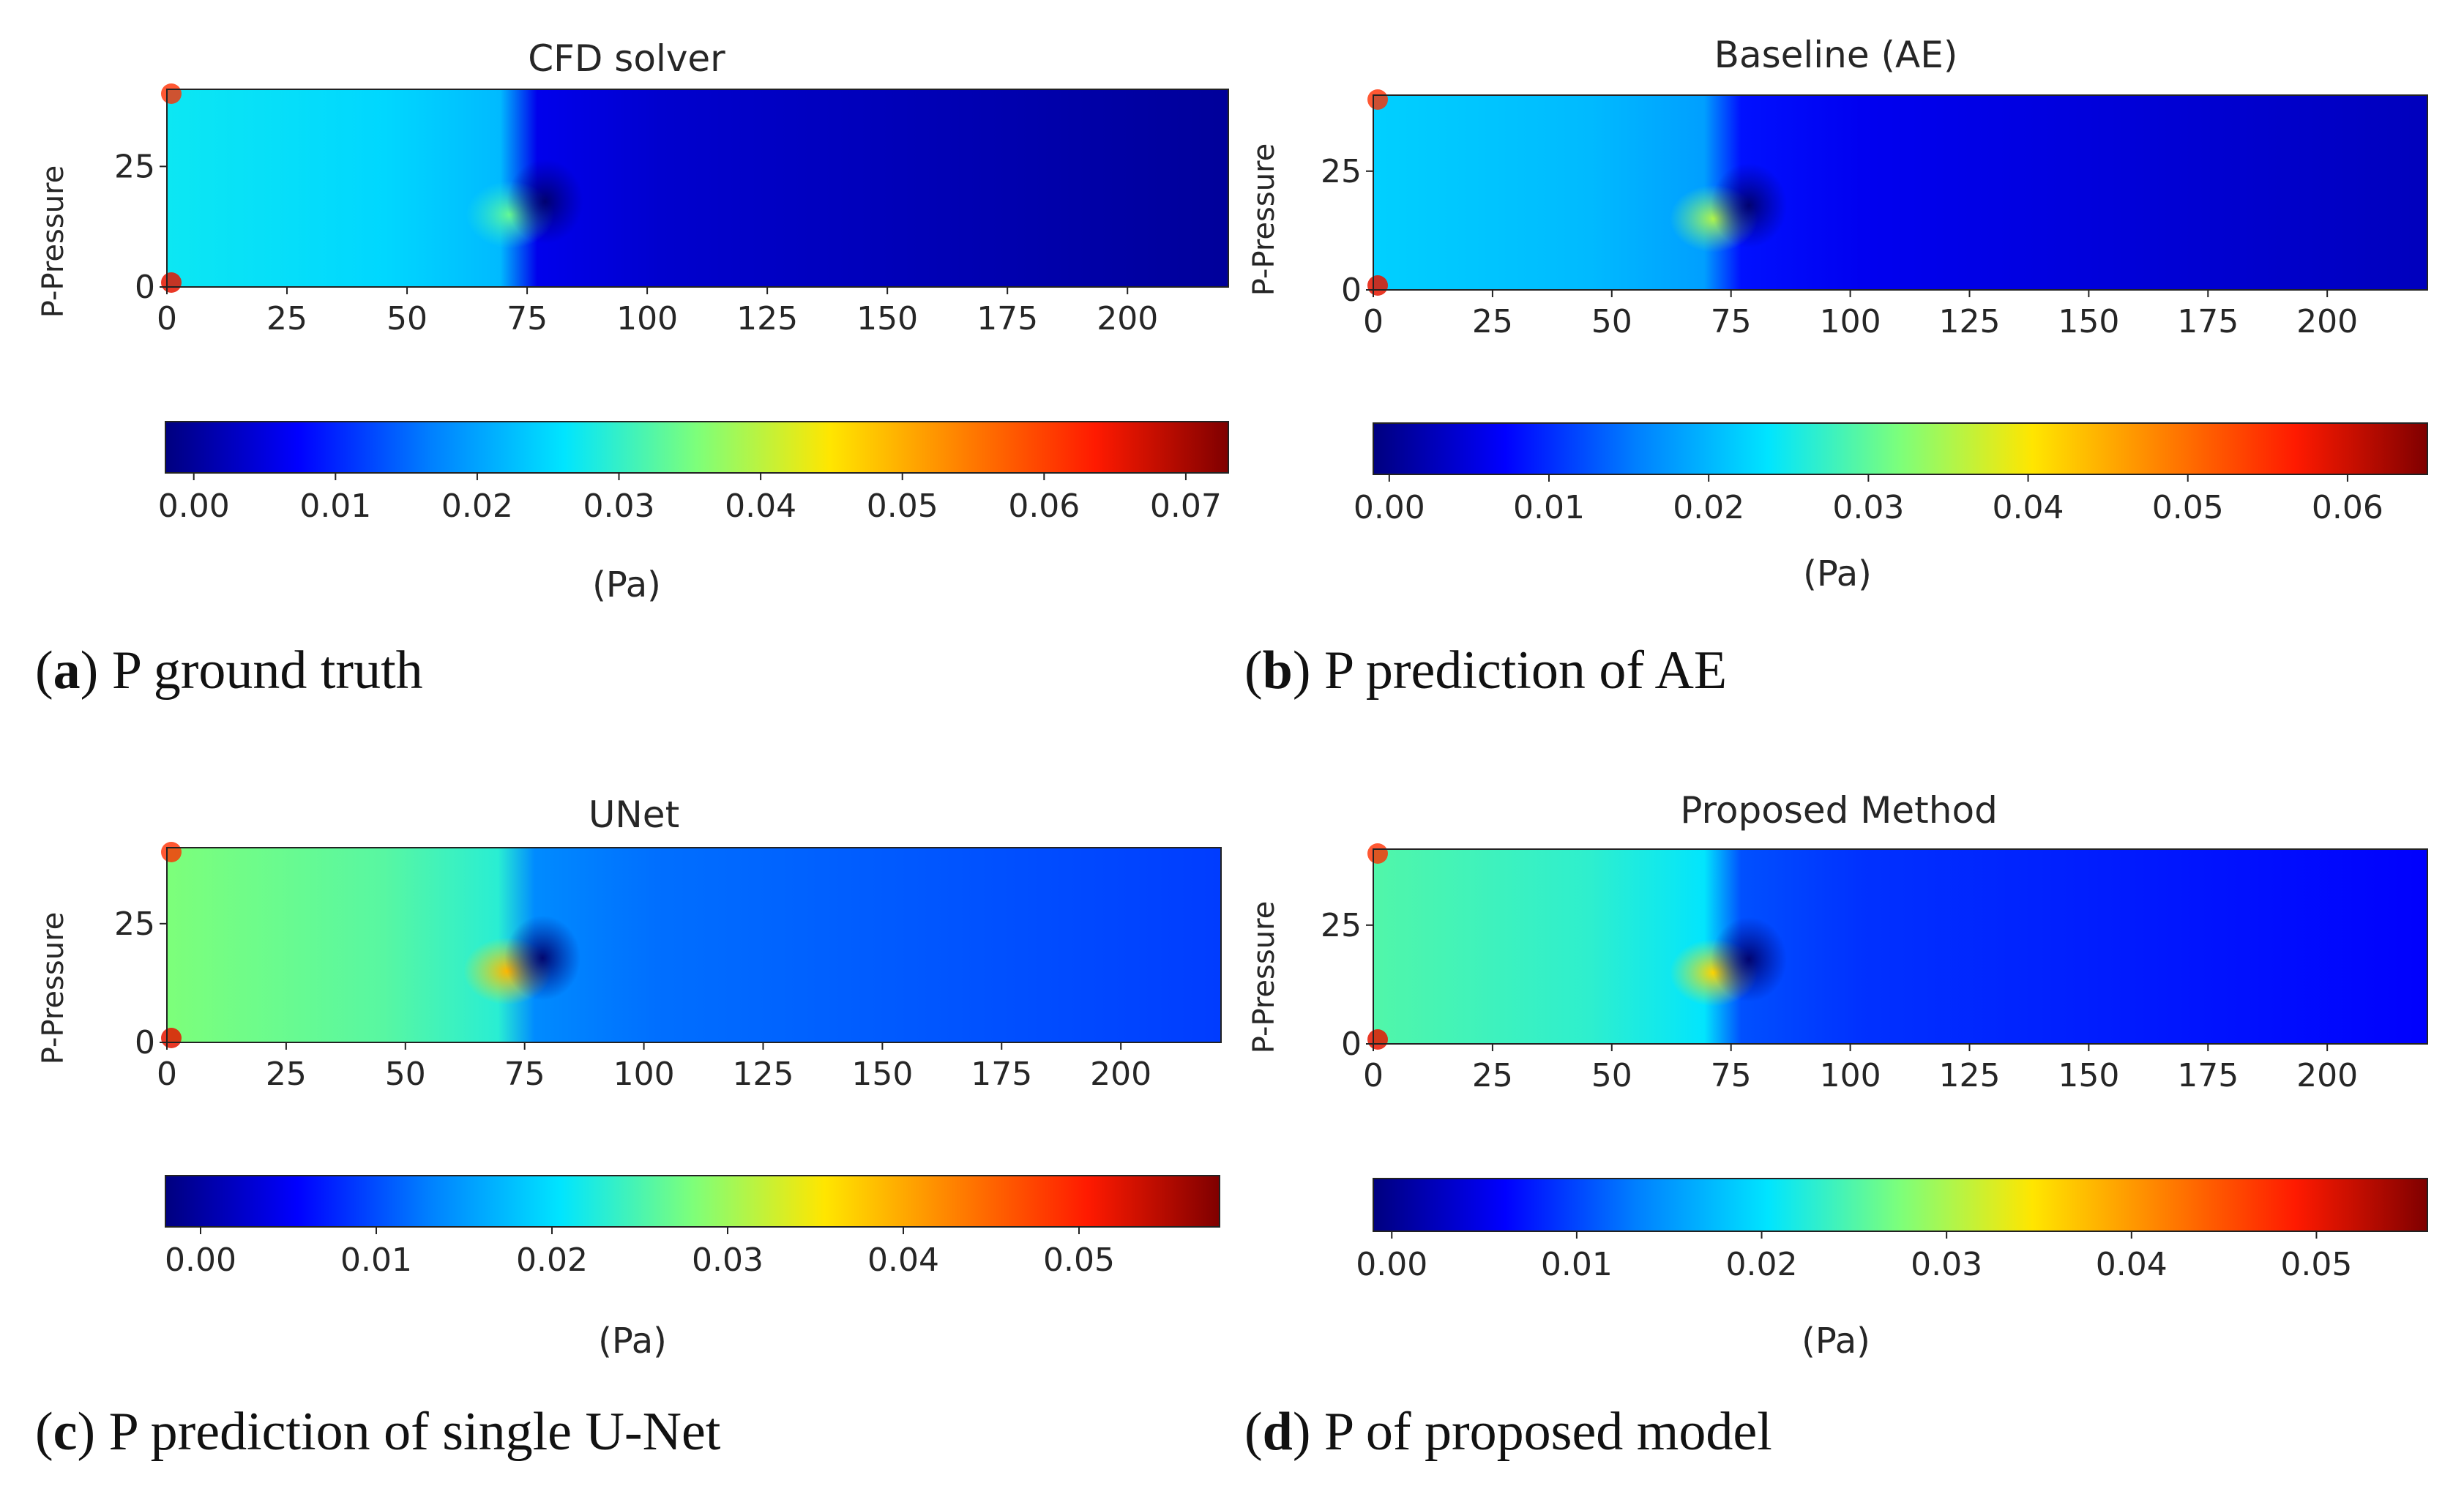 The image size is (2464, 1486). I want to click on panel-c-colorbar: 0.00 0.01 0.02 0.03 0.04 0.05, so click(692, 1227).